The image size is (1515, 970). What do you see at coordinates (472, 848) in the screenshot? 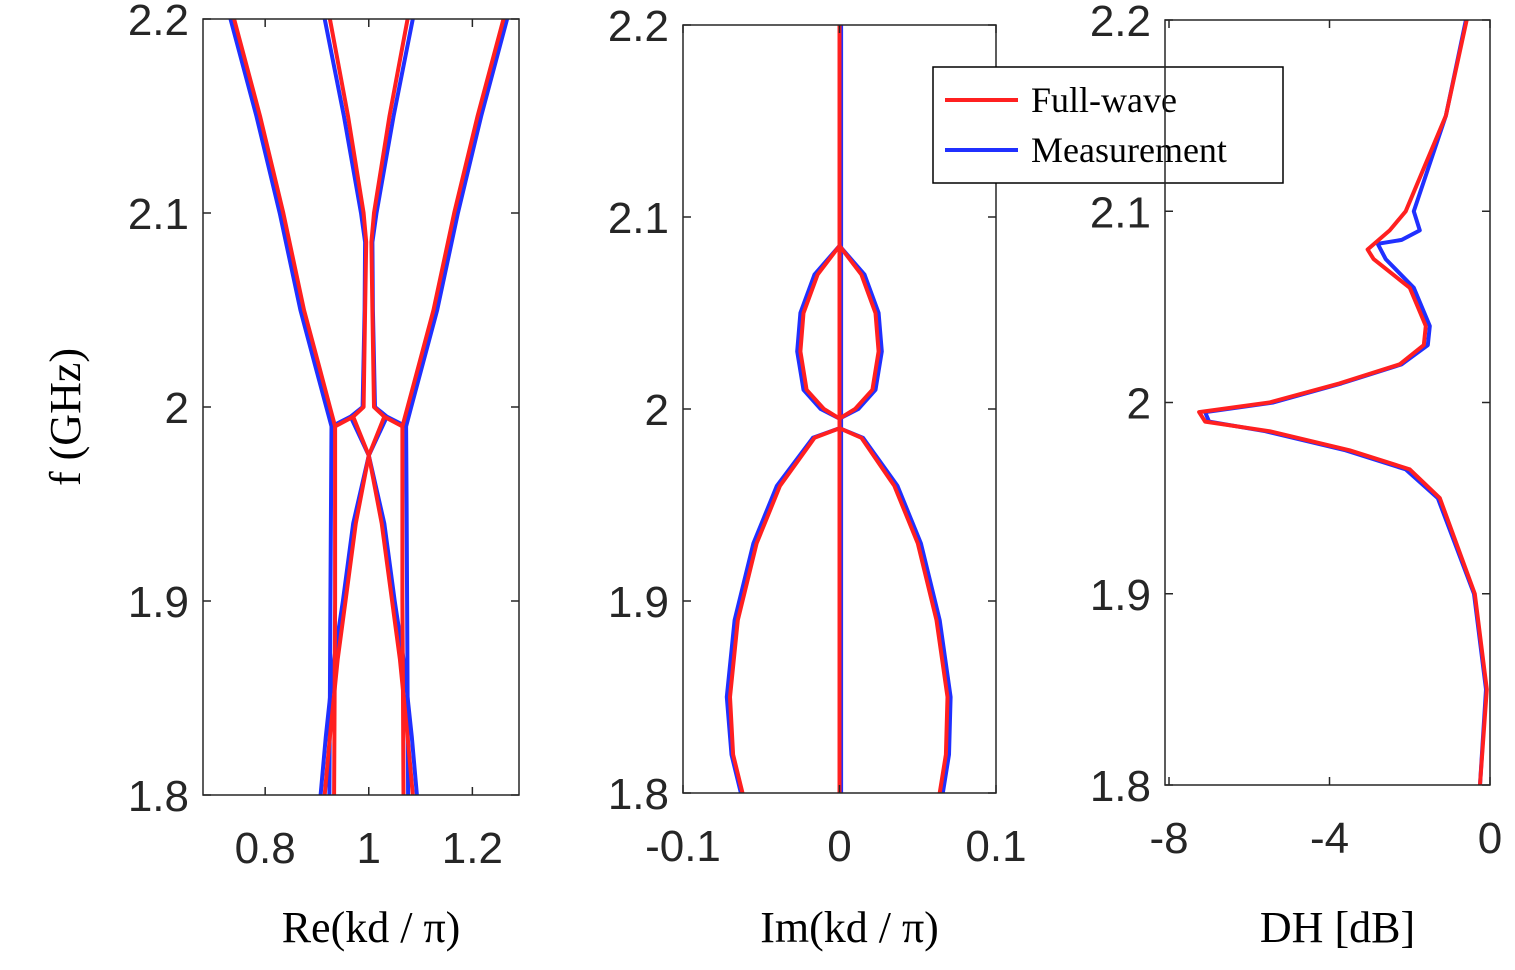
I see `x-tick-label: 1.2` at bounding box center [472, 848].